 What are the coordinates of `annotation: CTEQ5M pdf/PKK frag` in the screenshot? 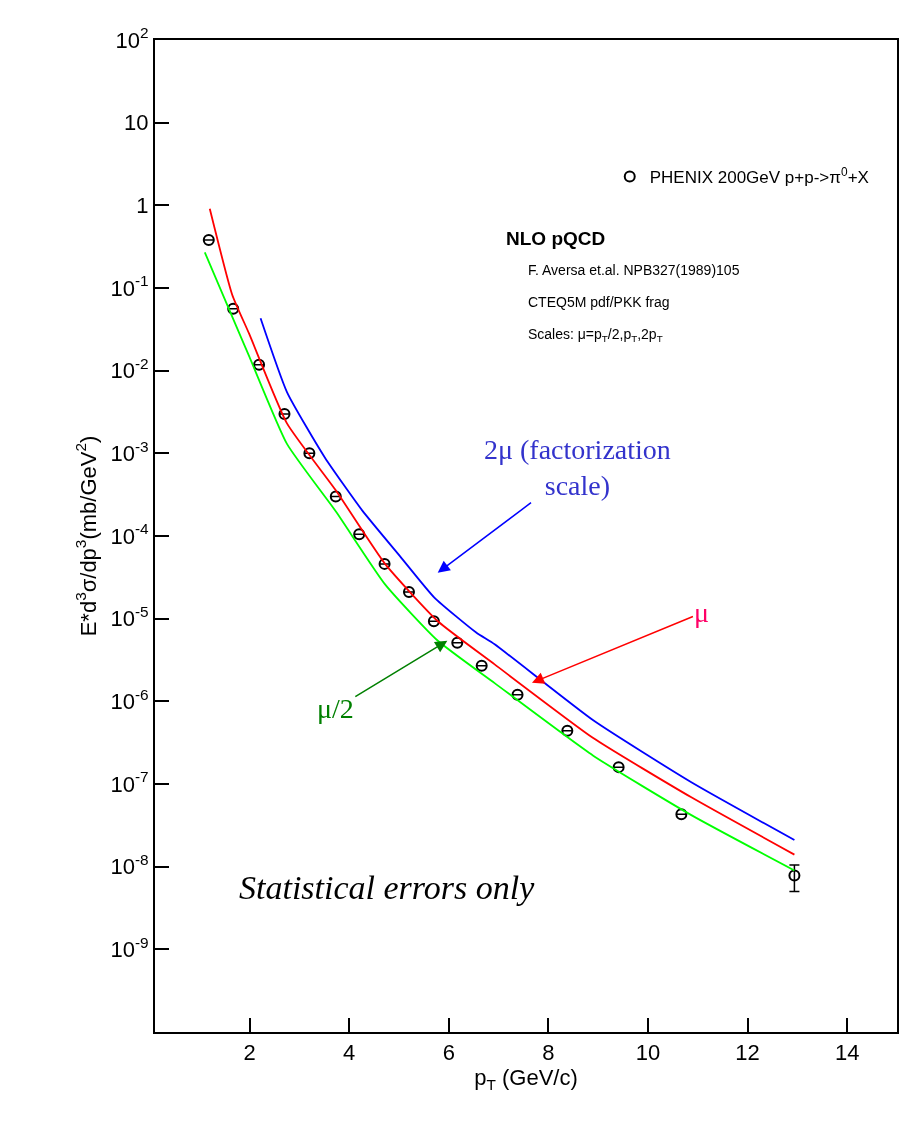 It's located at (599, 302).